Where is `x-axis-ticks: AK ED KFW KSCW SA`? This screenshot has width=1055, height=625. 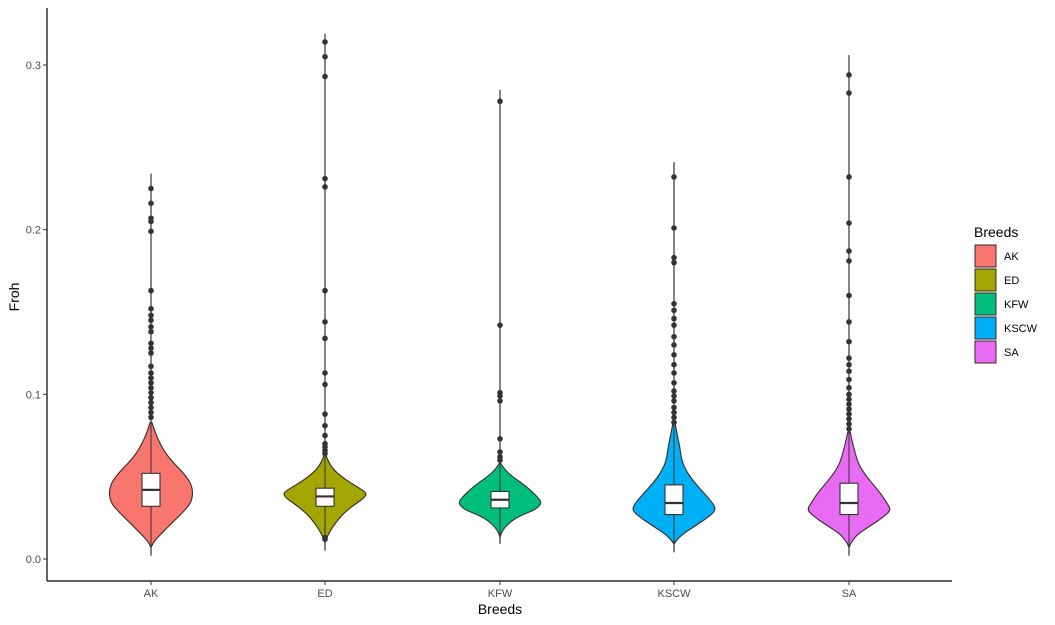 x-axis-ticks: AK ED KFW KSCW SA is located at coordinates (500, 590).